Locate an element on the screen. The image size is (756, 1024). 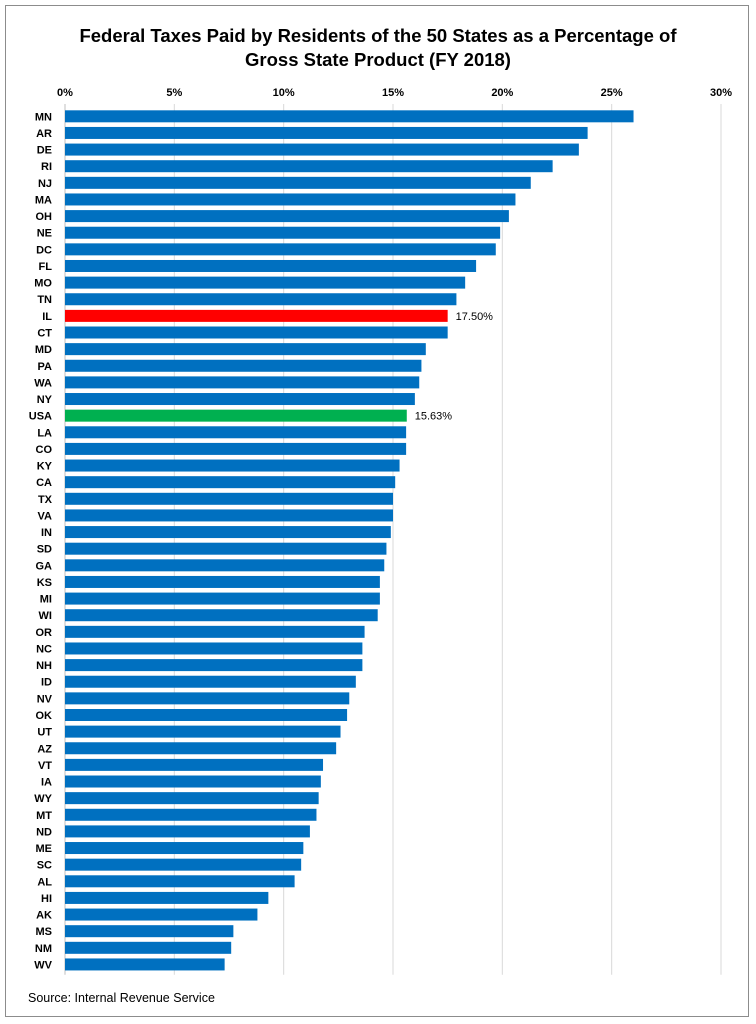
category-label: WI is located at coordinates (45, 616).